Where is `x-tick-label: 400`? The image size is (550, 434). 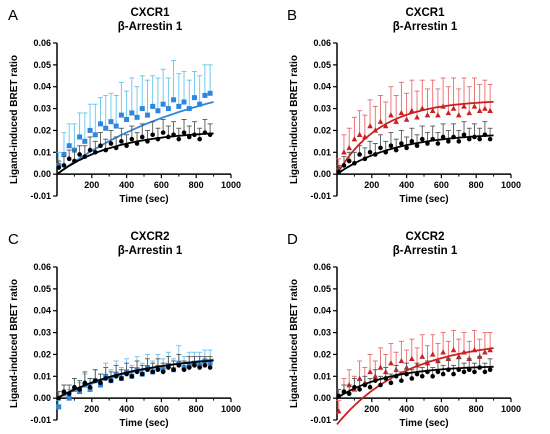 x-tick-label: 400 is located at coordinates (406, 409).